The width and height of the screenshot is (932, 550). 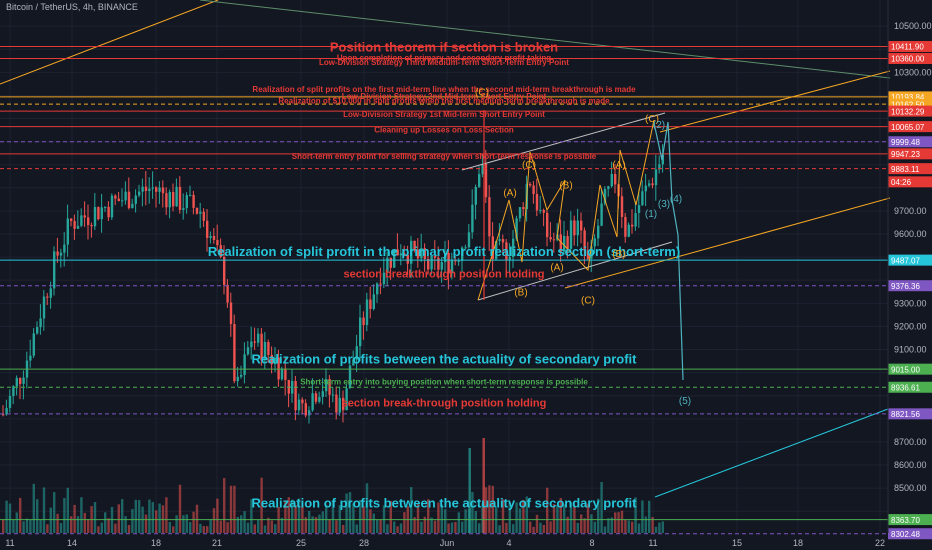 What do you see at coordinates (905, 286) in the screenshot?
I see `price-level-label: 9376.36` at bounding box center [905, 286].